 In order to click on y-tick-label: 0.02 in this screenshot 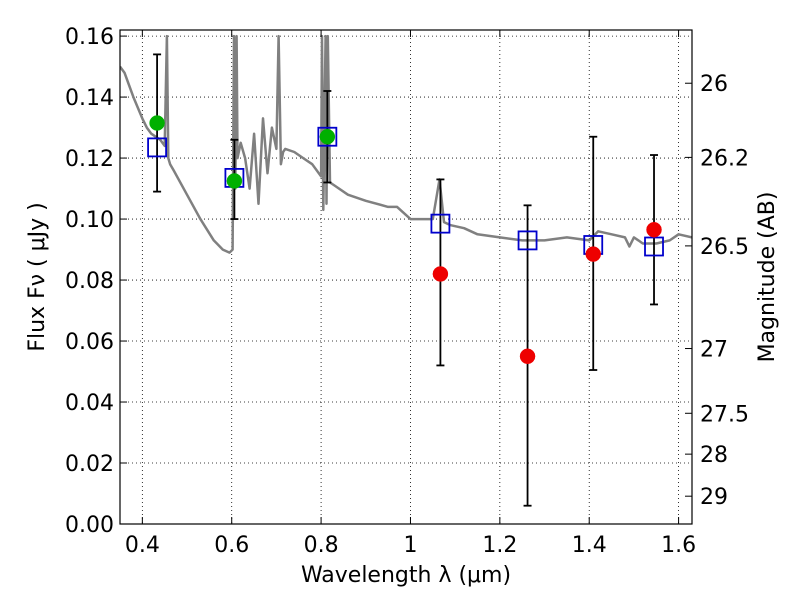, I will do `click(89, 464)`.